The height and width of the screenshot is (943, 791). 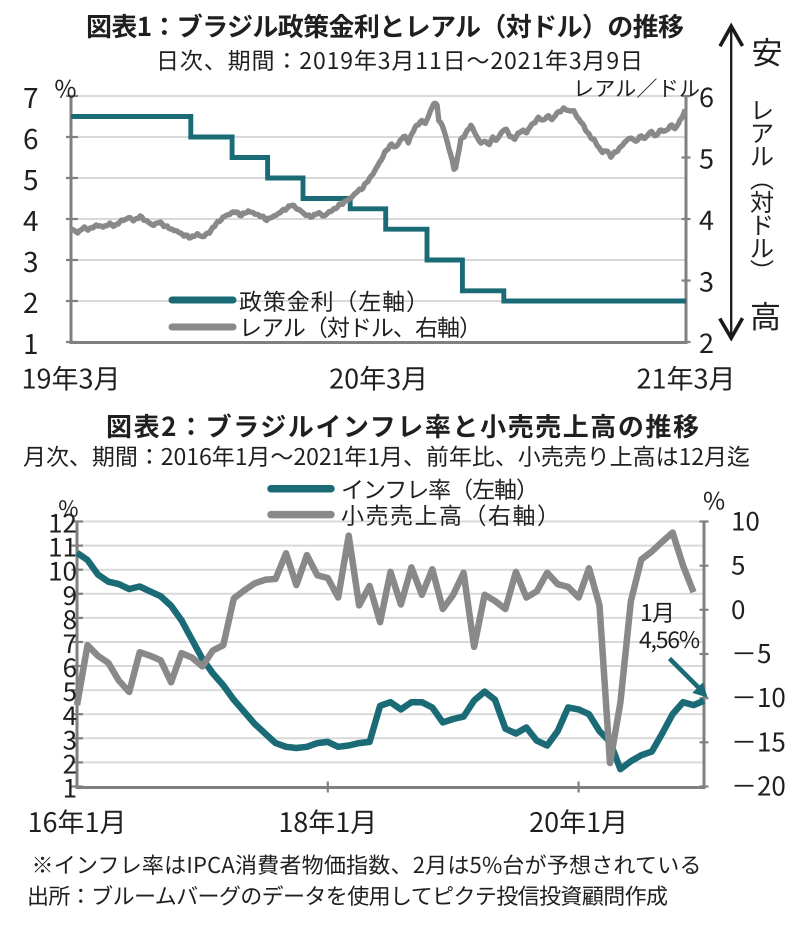 What do you see at coordinates (765, 314) in the screenshot?
I see `svg-text: 高` at bounding box center [765, 314].